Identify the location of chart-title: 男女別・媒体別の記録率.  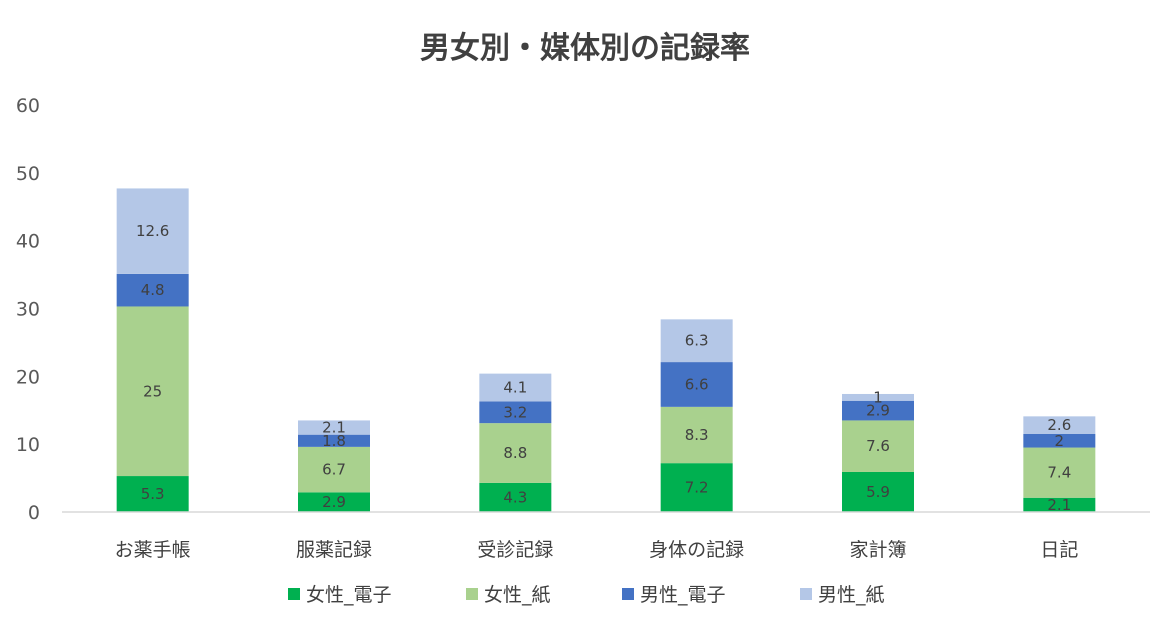
(585, 48).